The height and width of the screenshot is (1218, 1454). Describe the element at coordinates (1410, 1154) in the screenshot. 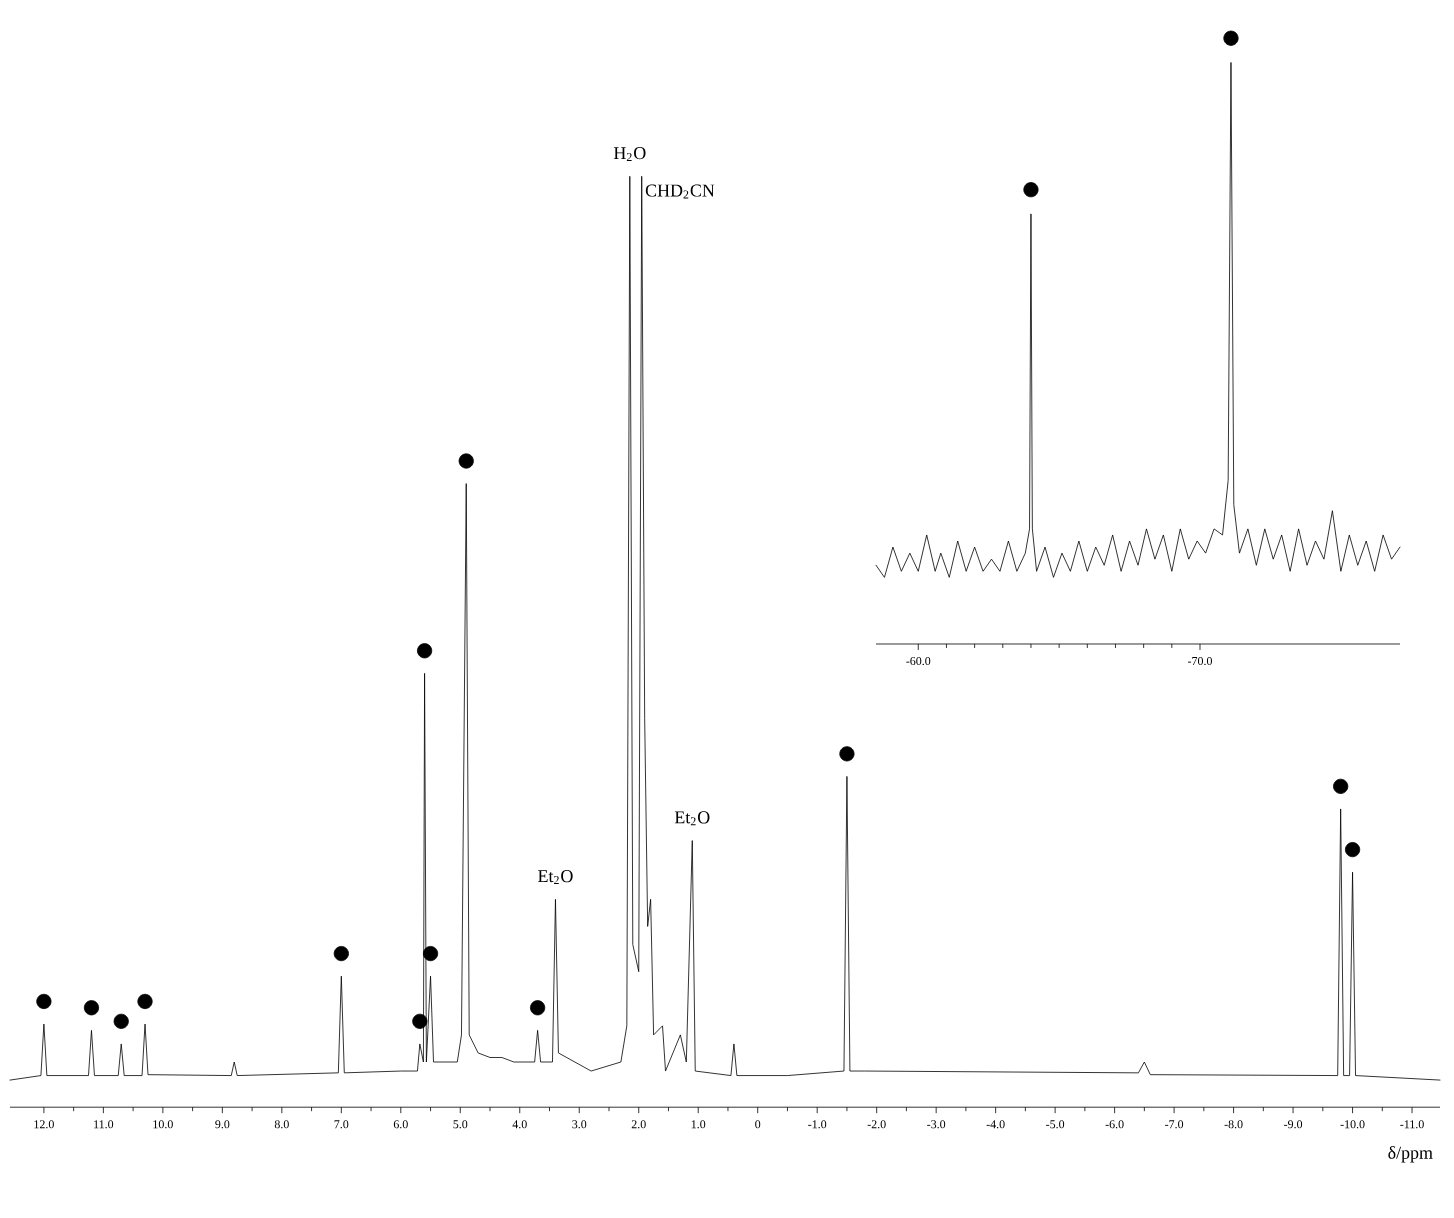

I see `x-axis-title: δ/ppm` at that location.